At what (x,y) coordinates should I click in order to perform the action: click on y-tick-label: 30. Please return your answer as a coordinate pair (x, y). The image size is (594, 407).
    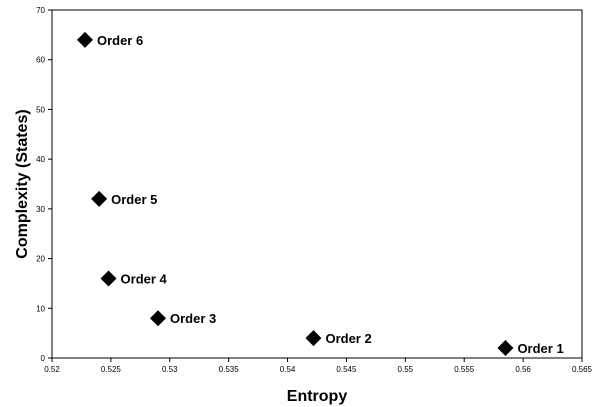
    Looking at the image, I should click on (40, 209).